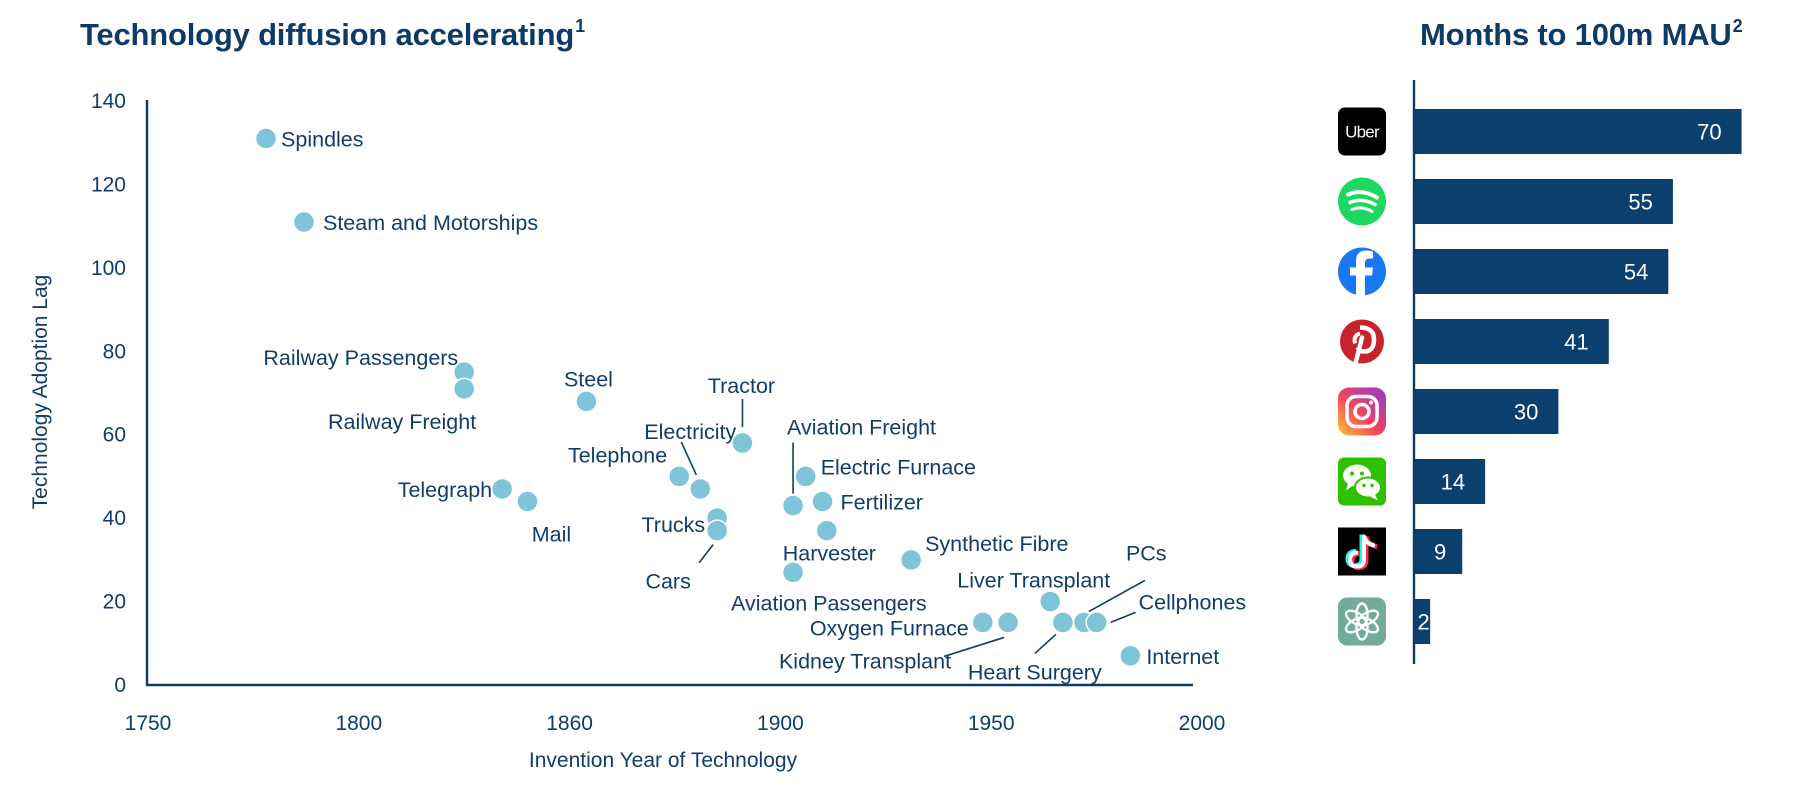  What do you see at coordinates (673, 525) in the screenshot?
I see `point-label-trucks: Trucks` at bounding box center [673, 525].